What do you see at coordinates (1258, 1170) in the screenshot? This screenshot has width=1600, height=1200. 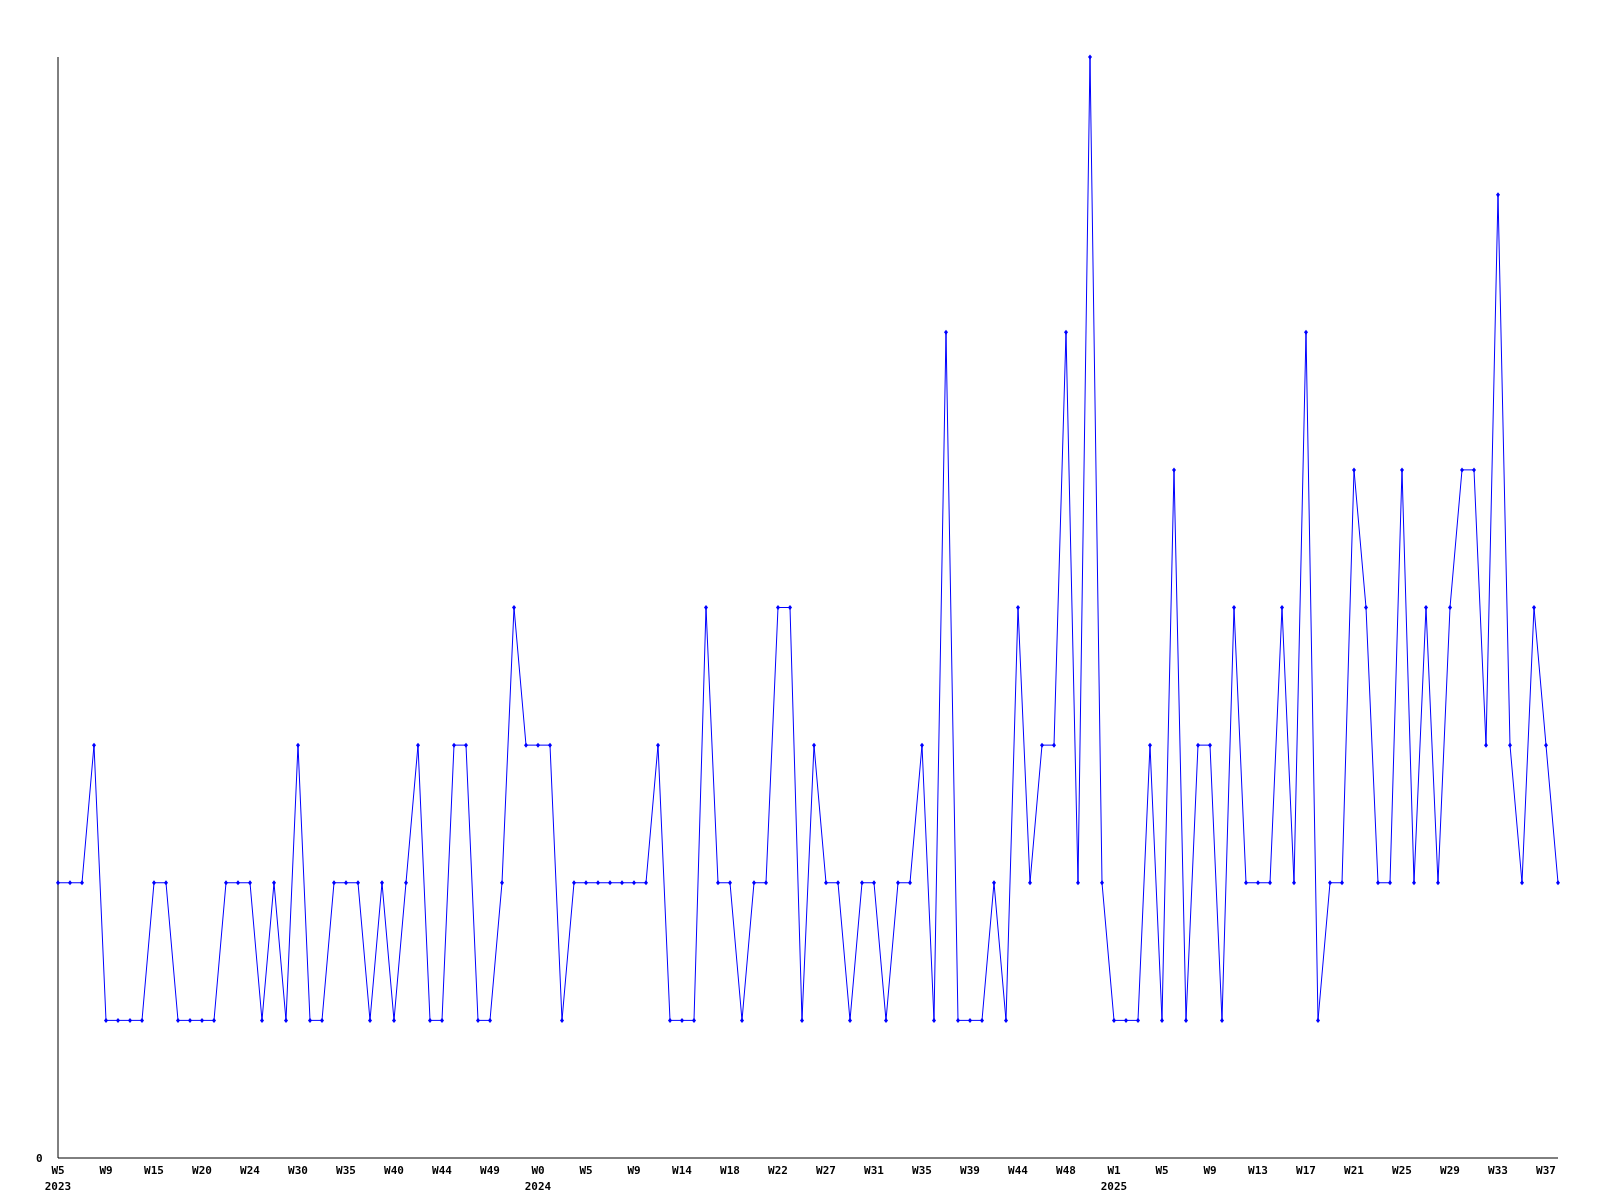 I see `x-tick-label: W13` at bounding box center [1258, 1170].